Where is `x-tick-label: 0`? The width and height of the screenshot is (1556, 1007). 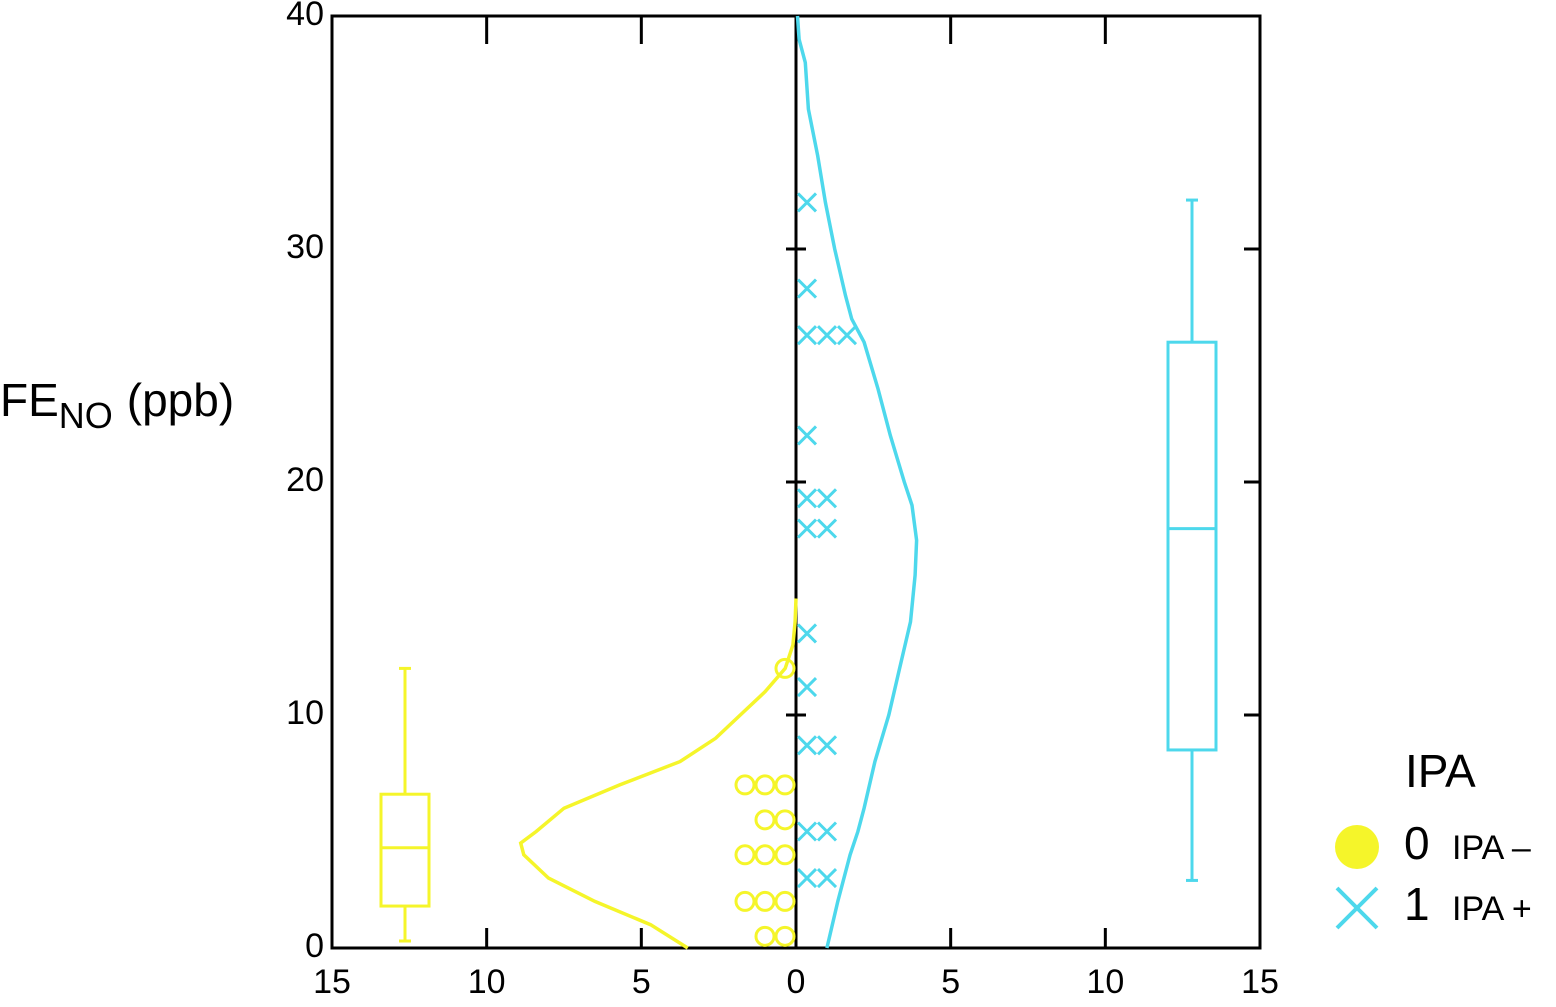
x-tick-label: 0 is located at coordinates (796, 982).